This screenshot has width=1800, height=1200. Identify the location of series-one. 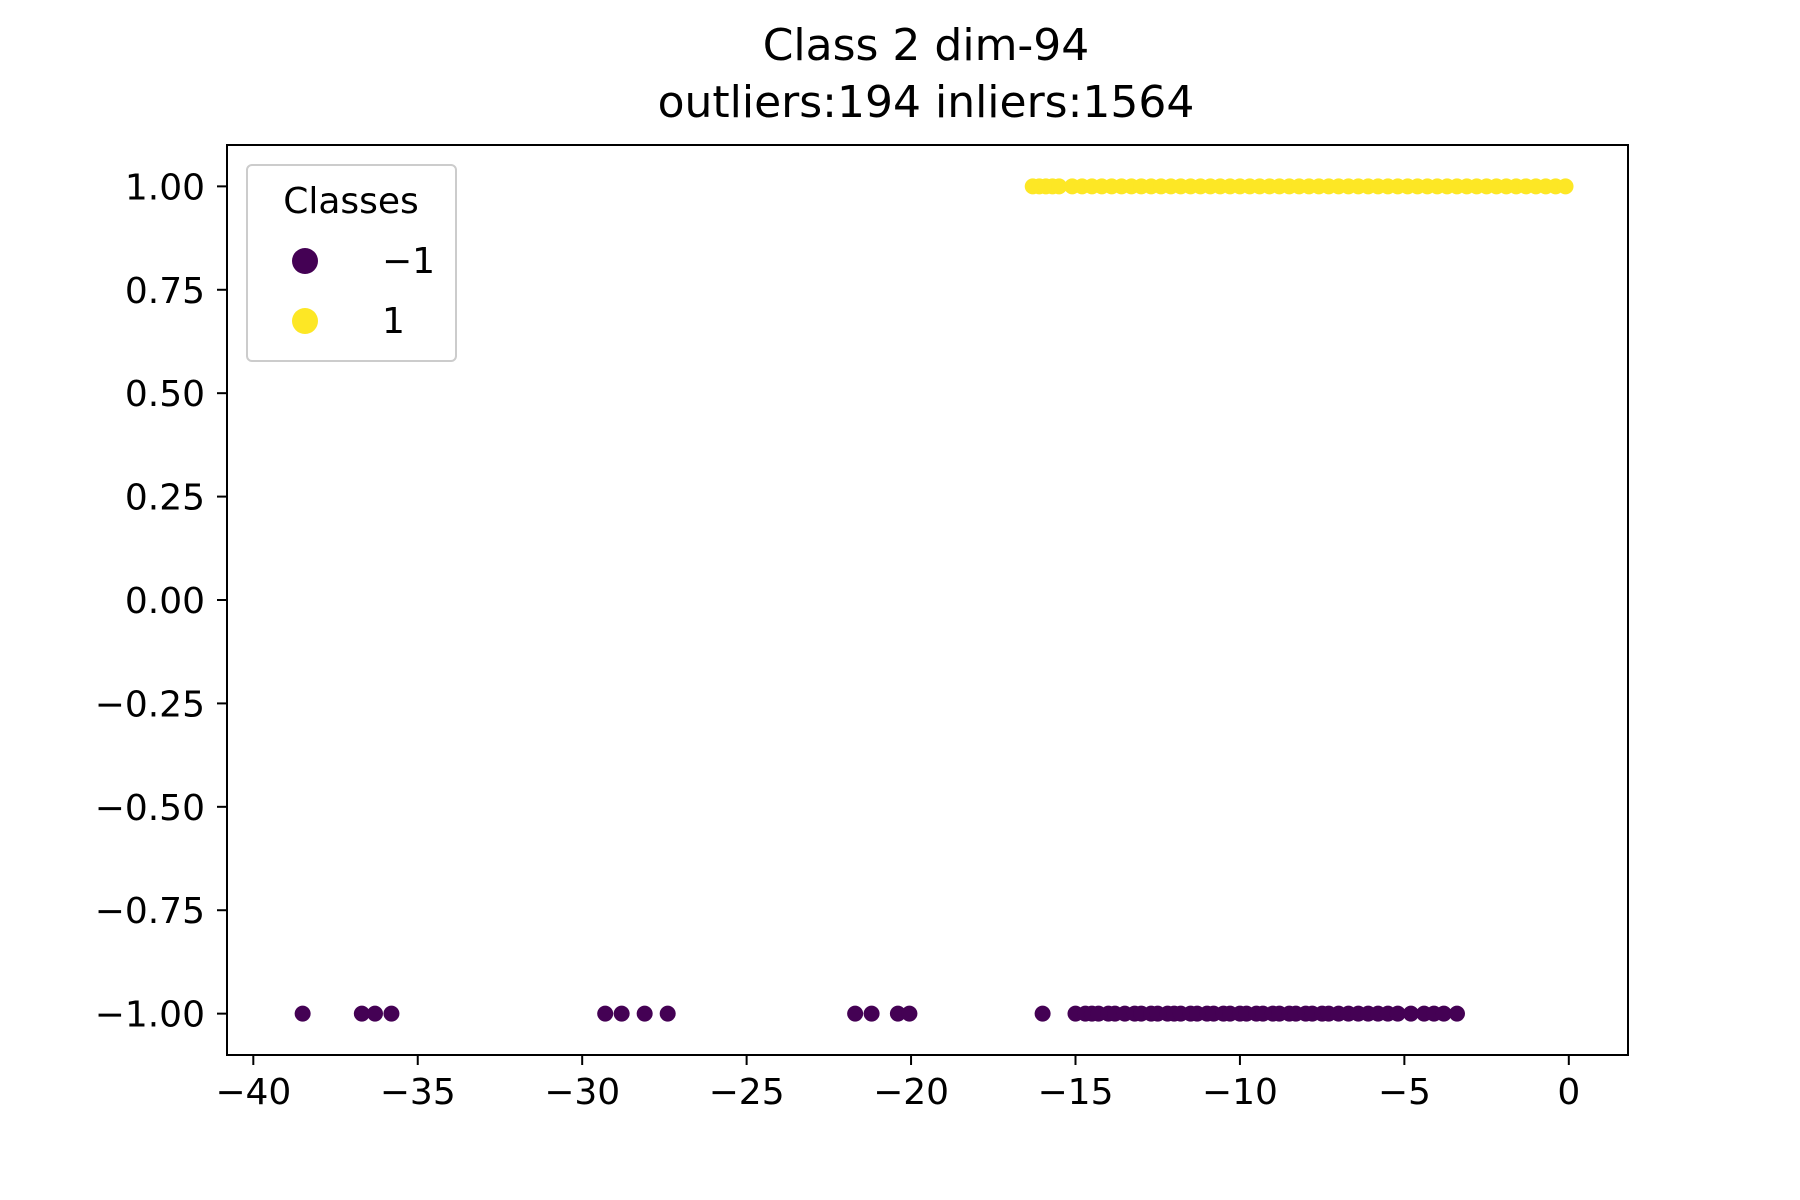
(1299, 186).